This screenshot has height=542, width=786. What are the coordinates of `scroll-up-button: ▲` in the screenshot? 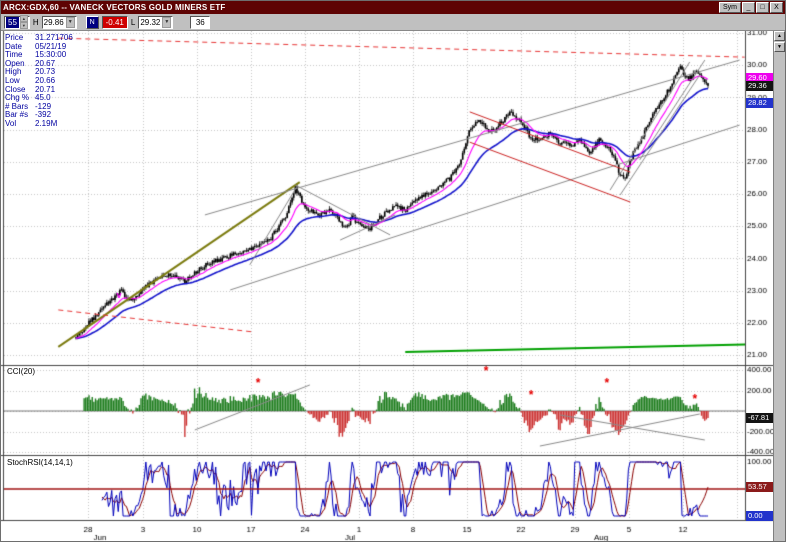 It's located at (779, 36).